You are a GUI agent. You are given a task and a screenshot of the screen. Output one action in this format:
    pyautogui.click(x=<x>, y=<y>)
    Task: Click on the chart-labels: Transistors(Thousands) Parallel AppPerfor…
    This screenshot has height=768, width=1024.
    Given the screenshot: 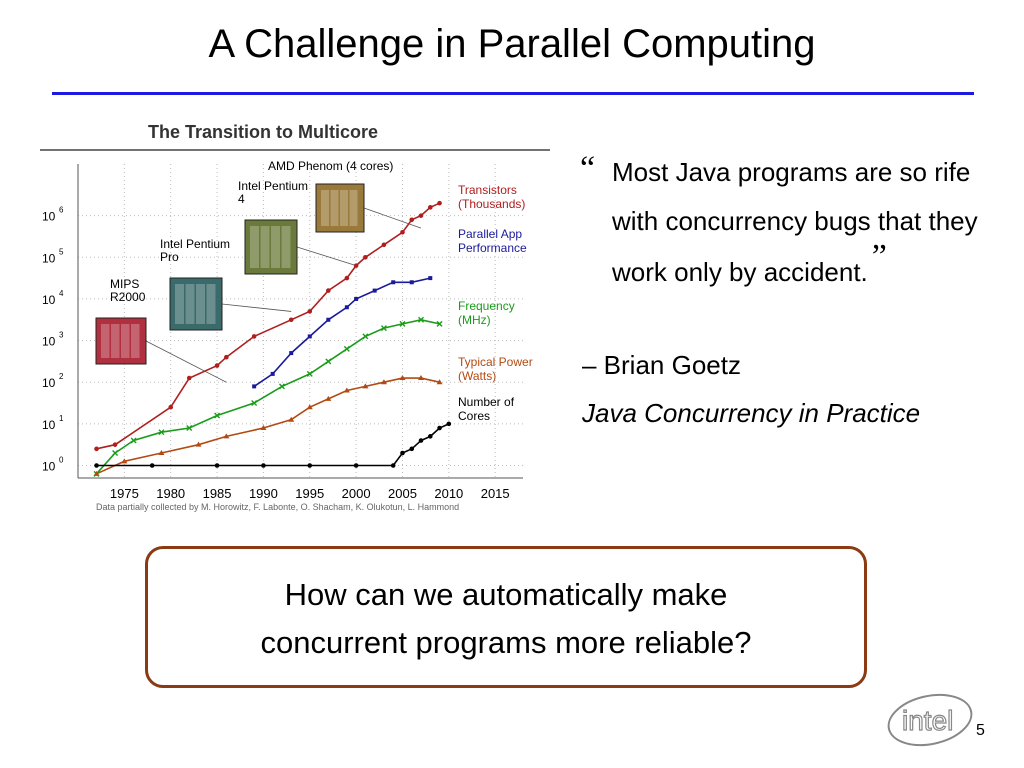 What is the action you would take?
    pyautogui.click(x=321, y=291)
    